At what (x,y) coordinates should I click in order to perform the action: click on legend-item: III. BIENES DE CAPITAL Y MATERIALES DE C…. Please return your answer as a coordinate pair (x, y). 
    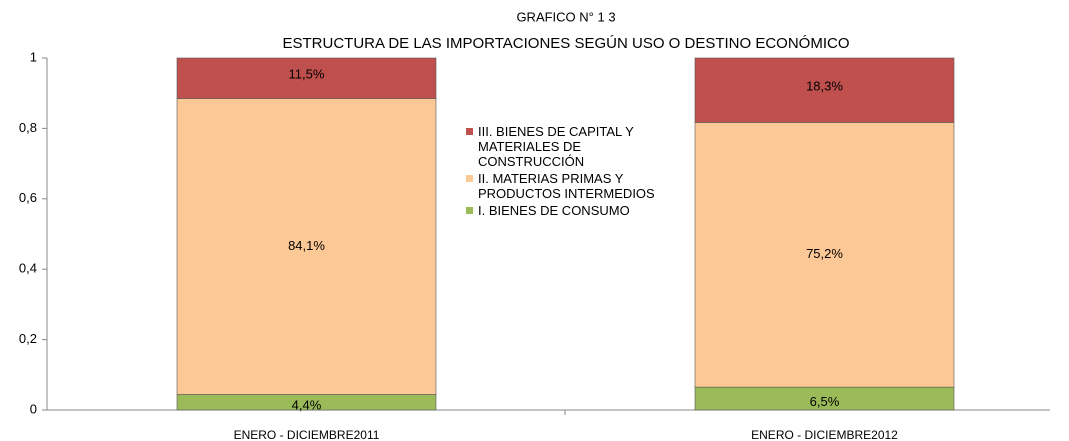
    Looking at the image, I should click on (566, 146).